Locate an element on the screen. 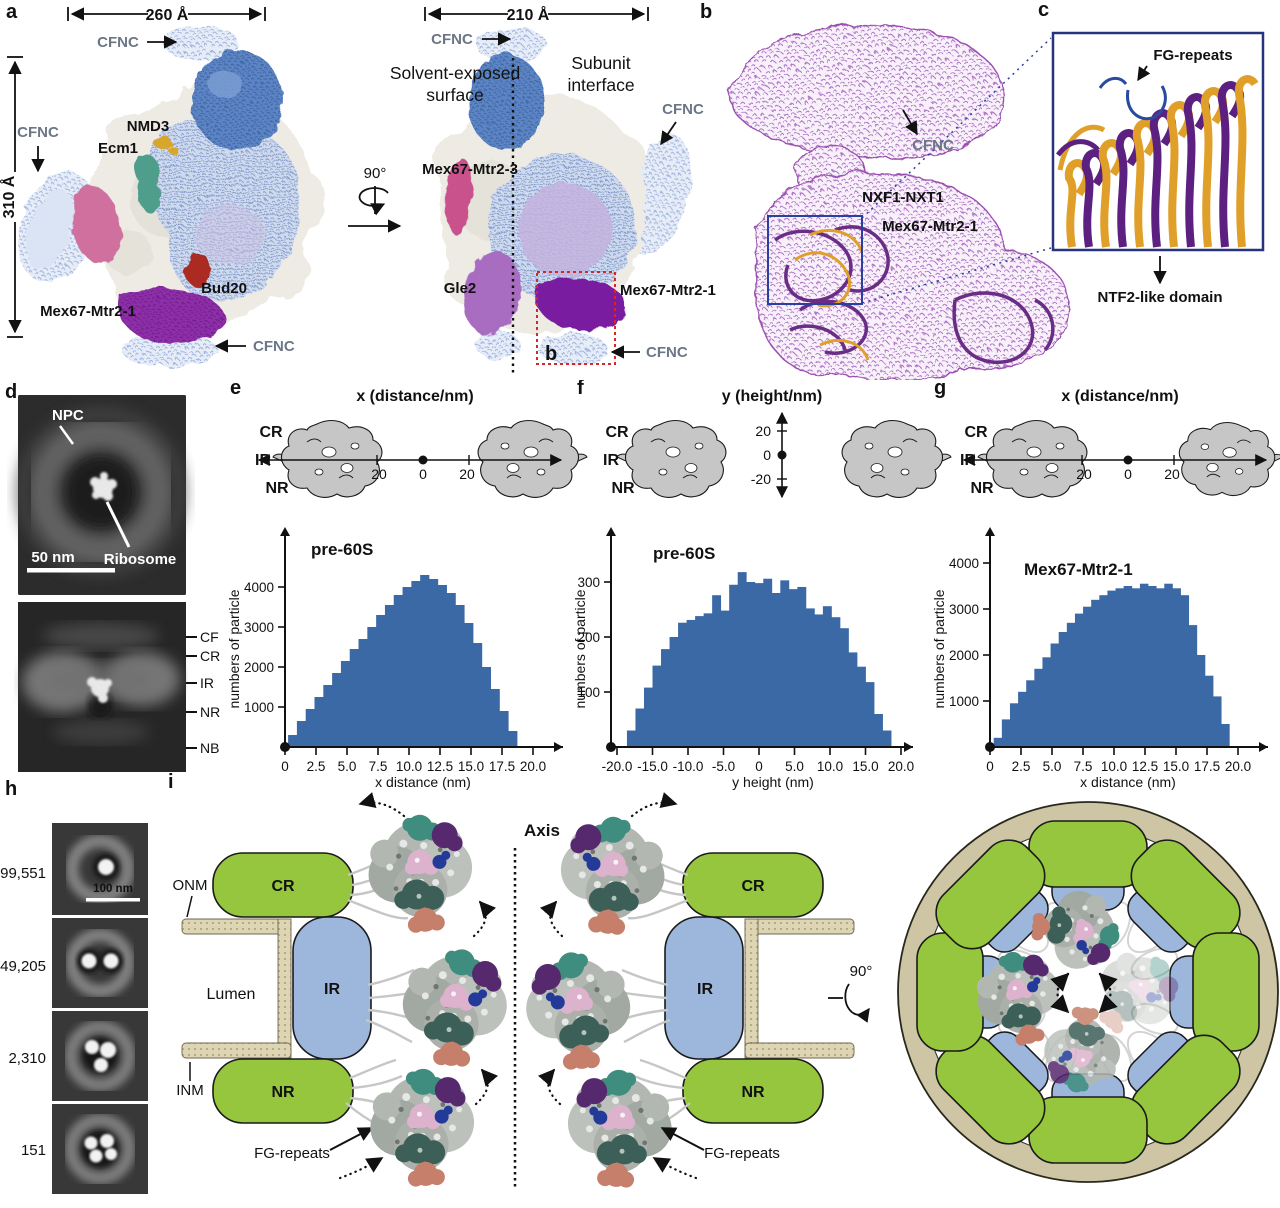  inset-b-box is located at coordinates (576, 318).